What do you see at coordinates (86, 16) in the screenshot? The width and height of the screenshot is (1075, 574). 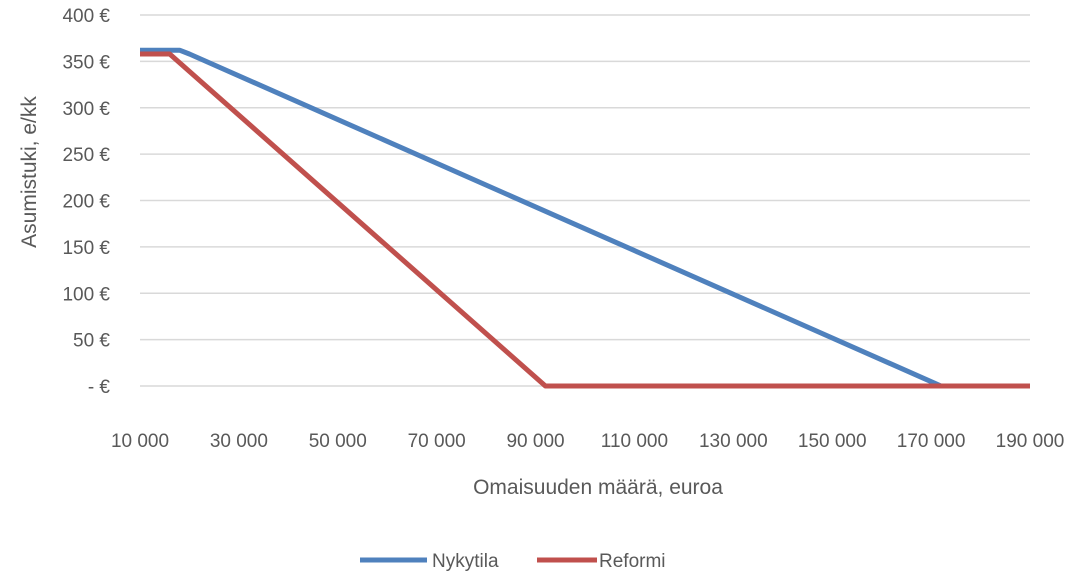 I see `y-tick-label: 400 €` at bounding box center [86, 16].